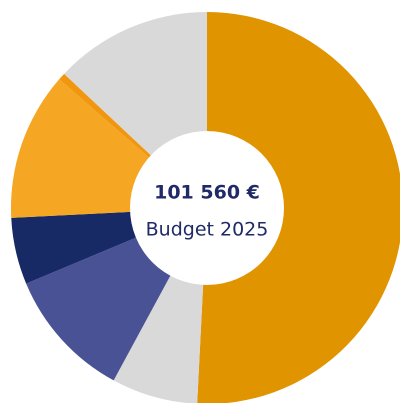 The image size is (400, 403). I want to click on center-value: 101 560 €, so click(207, 193).